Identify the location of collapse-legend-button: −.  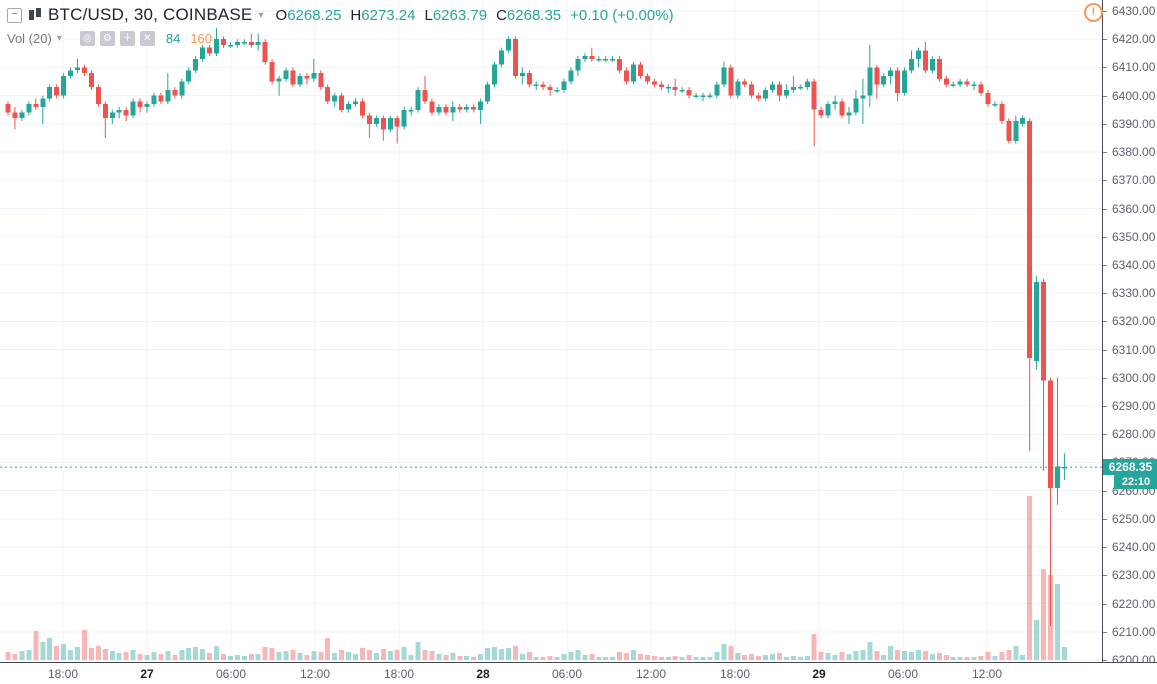
(14, 15).